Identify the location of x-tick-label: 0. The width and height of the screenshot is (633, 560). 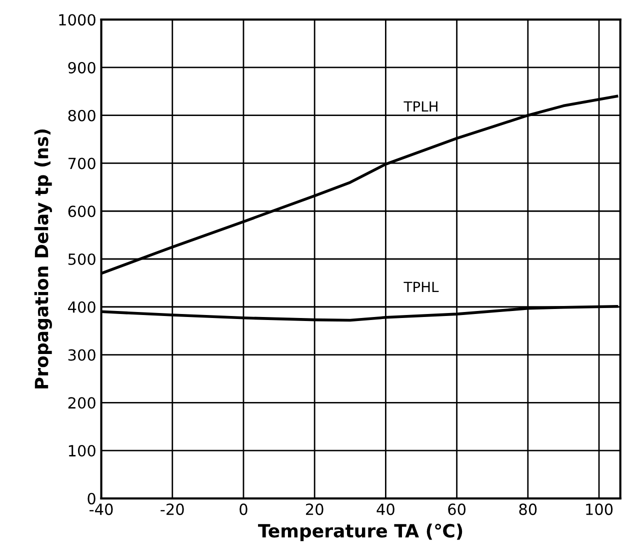
(244, 510).